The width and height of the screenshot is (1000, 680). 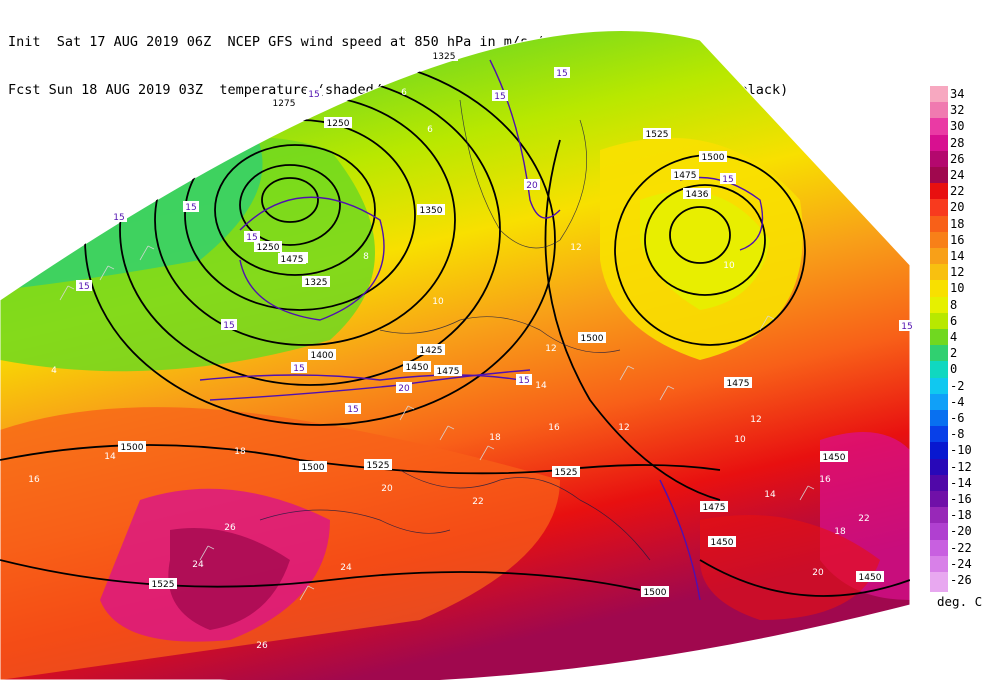 I want to click on legend-entry: -8, so click(x=963, y=436).